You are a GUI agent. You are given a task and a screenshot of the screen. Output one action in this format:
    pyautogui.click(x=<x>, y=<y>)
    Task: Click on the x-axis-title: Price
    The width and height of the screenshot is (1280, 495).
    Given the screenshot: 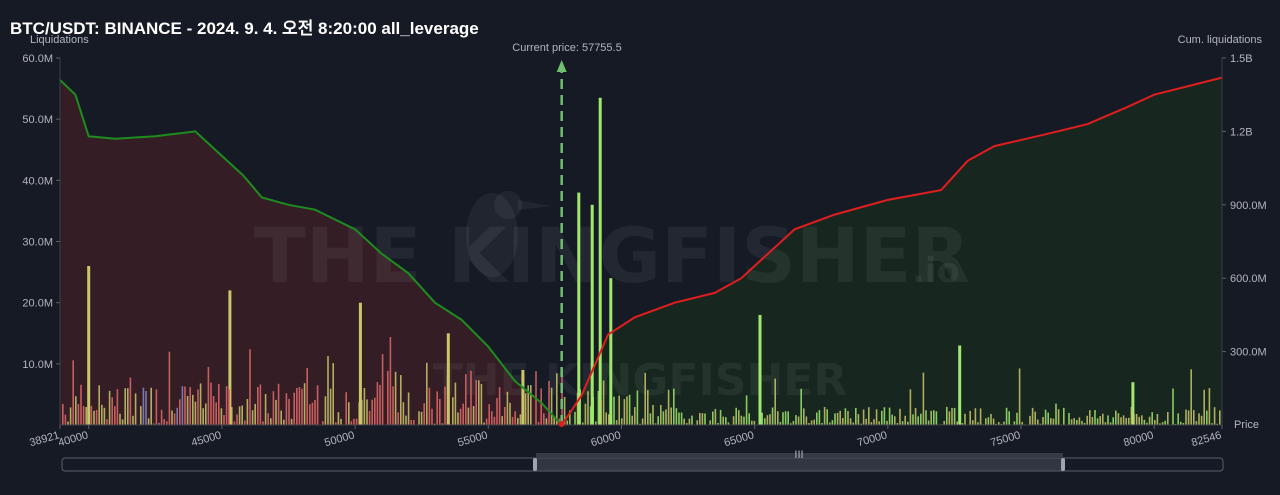 What is the action you would take?
    pyautogui.click(x=1246, y=425)
    